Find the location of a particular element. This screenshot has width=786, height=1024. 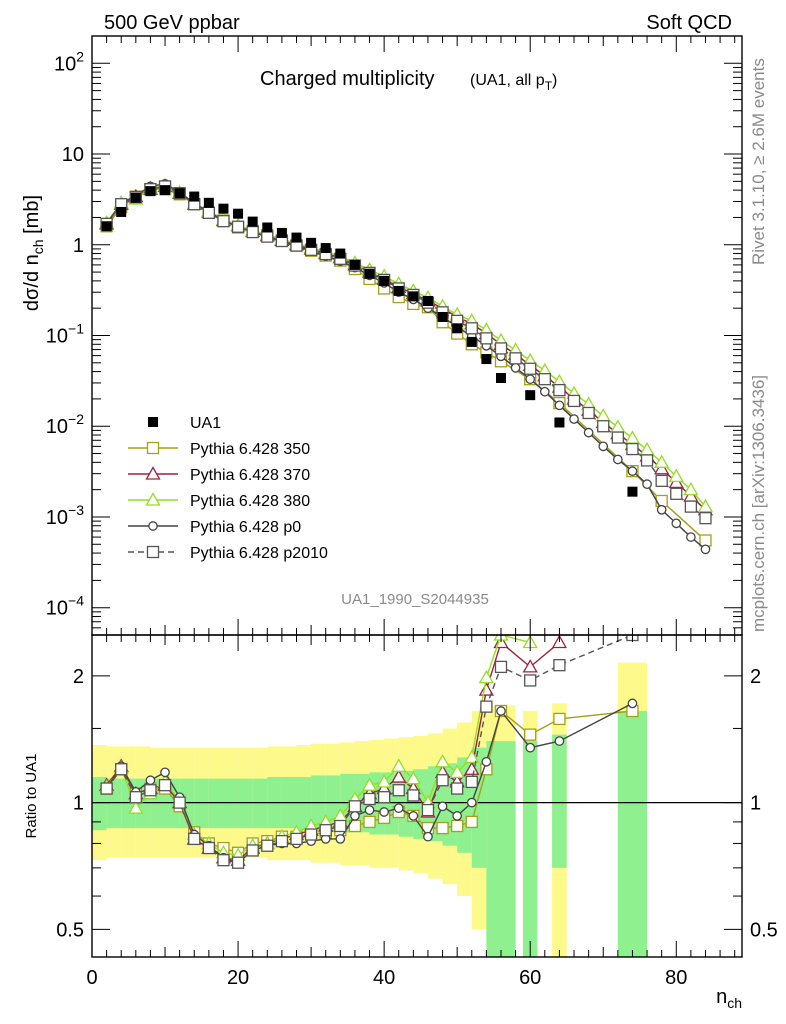

legend-item: Pythia 6.428 380 is located at coordinates (219, 501).